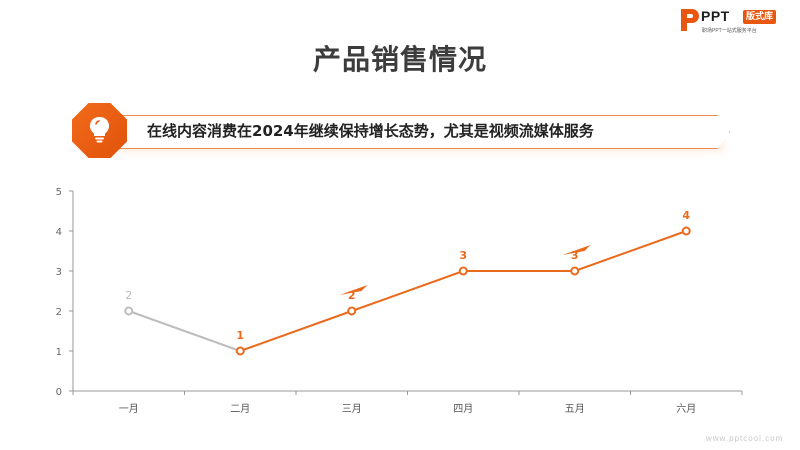 This screenshot has width=800, height=450. I want to click on x-tick-label: 一月, so click(129, 409).